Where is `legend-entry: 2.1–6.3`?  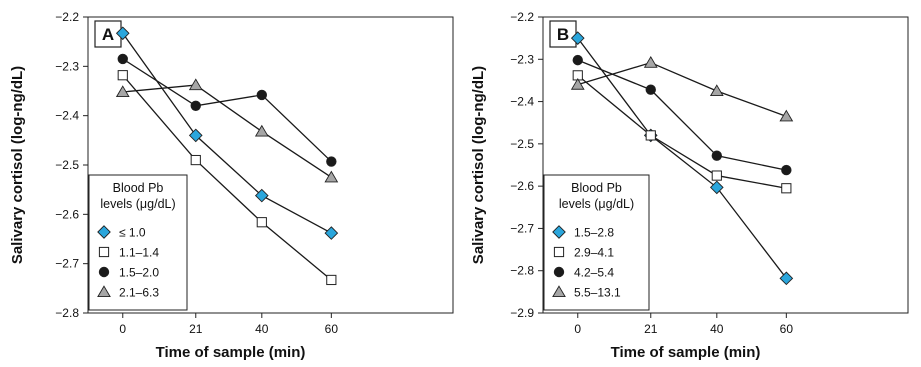
legend-entry: 2.1–6.3 is located at coordinates (139, 293).